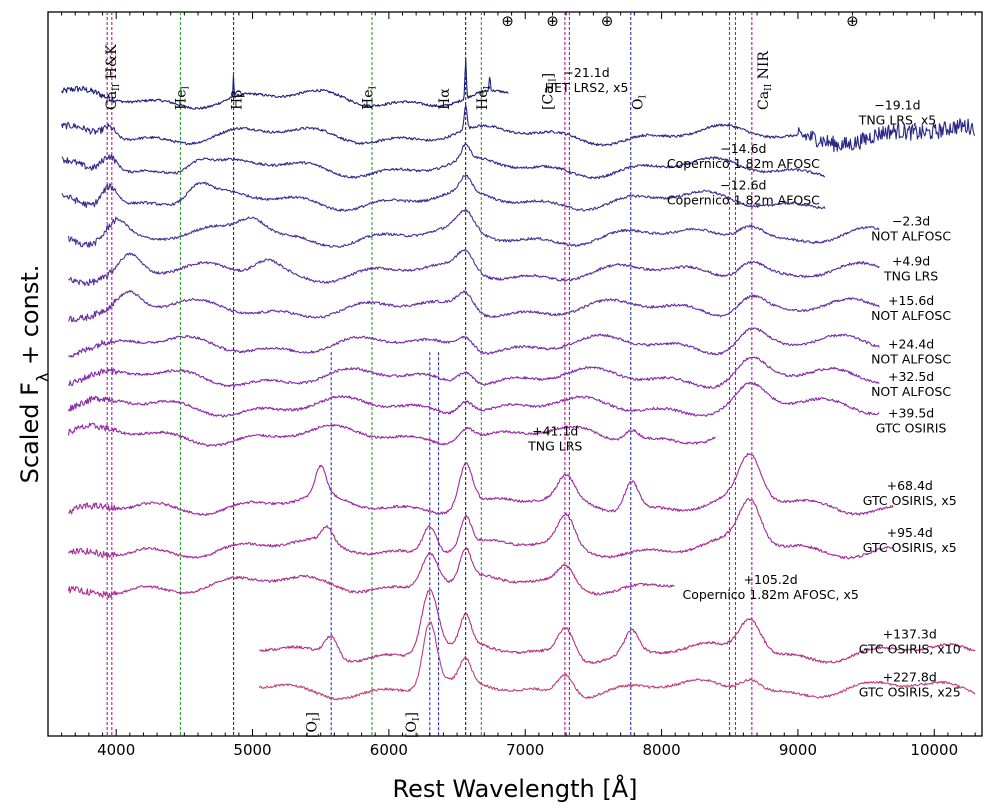 The width and height of the screenshot is (996, 811). Describe the element at coordinates (514, 788) in the screenshot. I see `x-axis-label: Rest Wavelength [Å]` at that location.